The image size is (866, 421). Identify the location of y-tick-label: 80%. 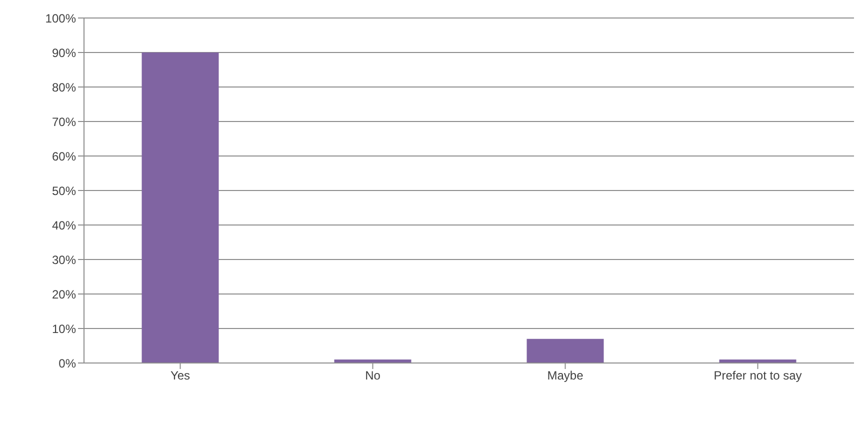
(64, 87).